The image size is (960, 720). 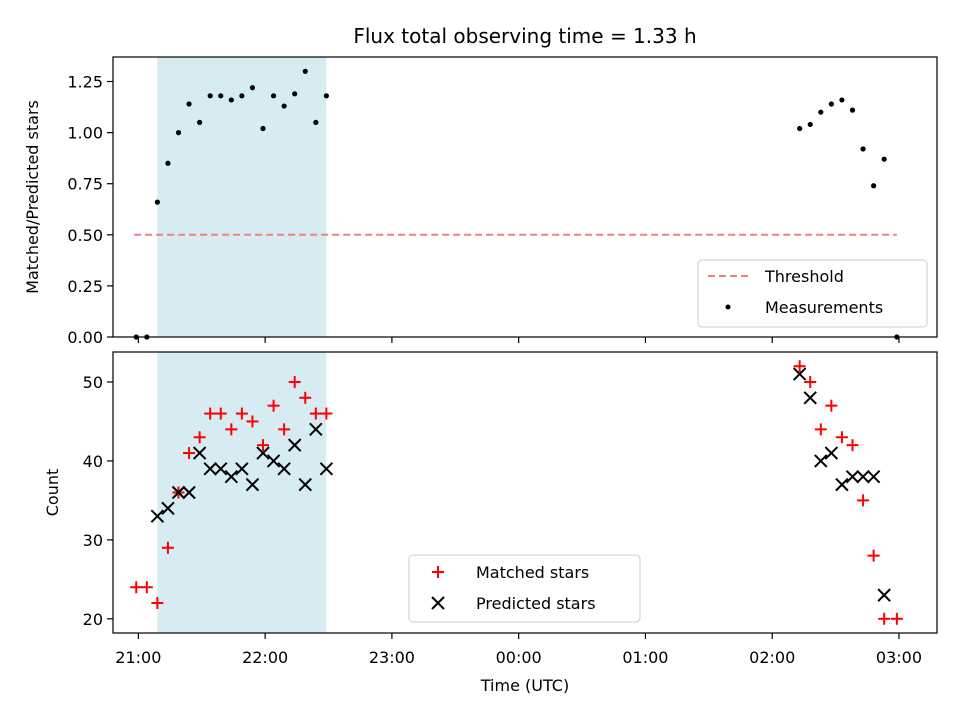 I want to click on top-y-tick-label: 0.75, so click(x=85, y=184).